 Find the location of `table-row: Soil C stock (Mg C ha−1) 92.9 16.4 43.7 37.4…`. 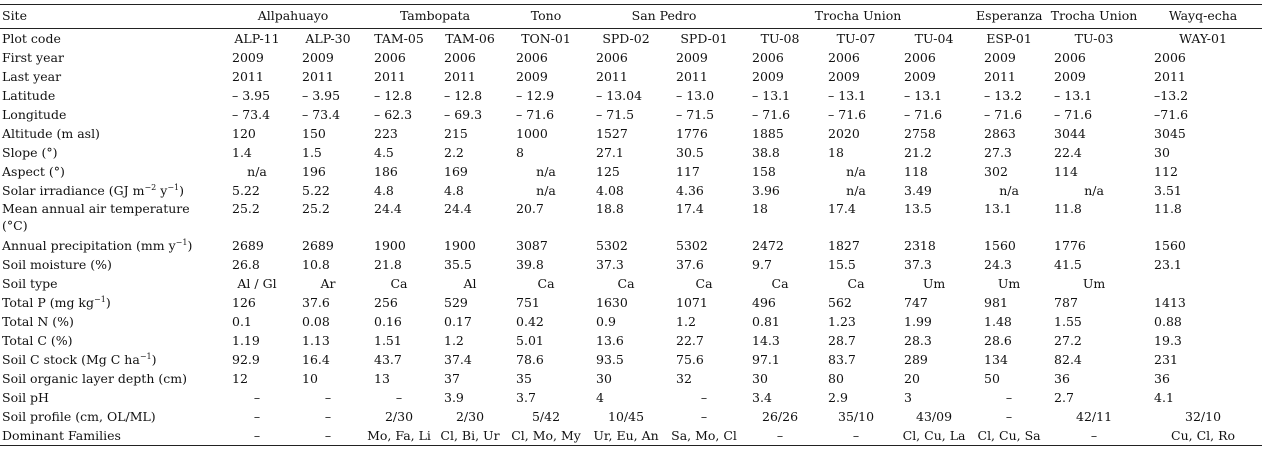

table-row: Soil C stock (Mg C ha−1) 92.9 16.4 43.7 37.4… is located at coordinates (631, 359).